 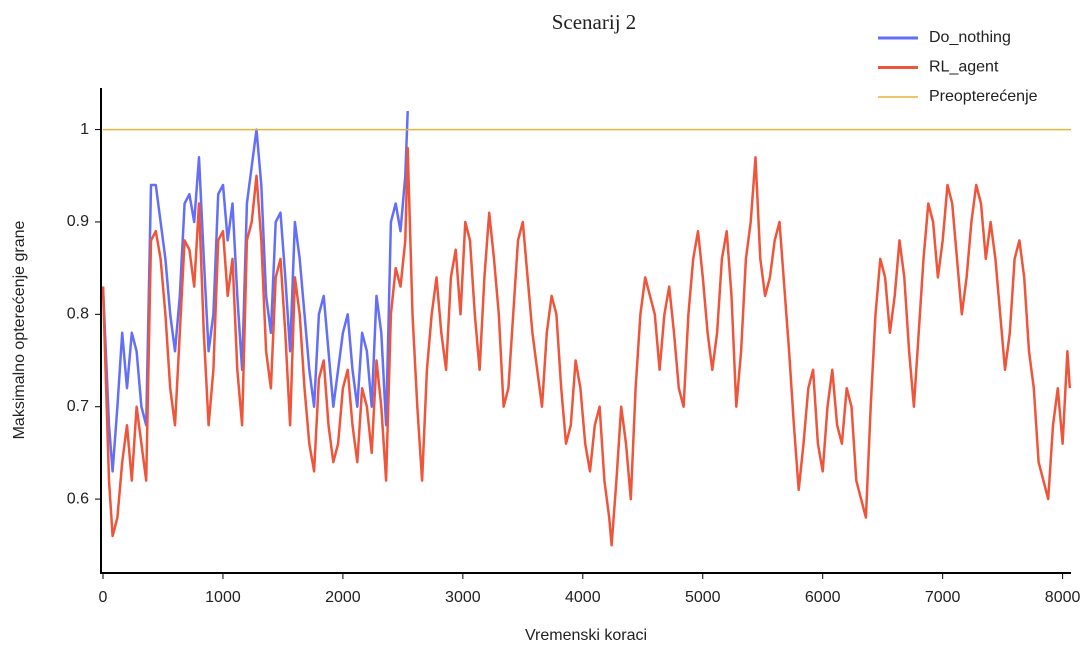 I want to click on y-tick-label: 1, so click(x=84, y=129).